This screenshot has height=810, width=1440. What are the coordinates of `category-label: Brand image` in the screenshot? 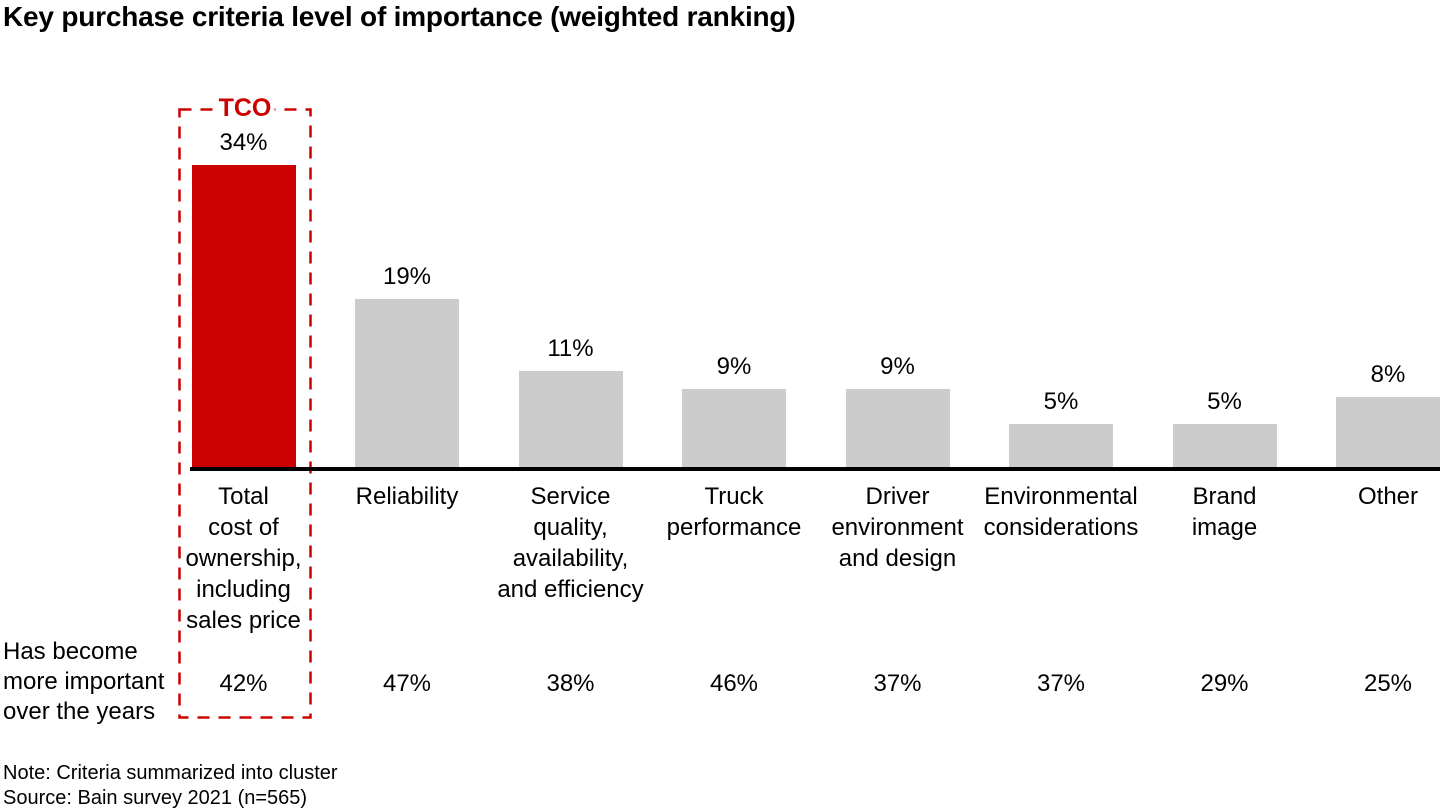 It's located at (1224, 512).